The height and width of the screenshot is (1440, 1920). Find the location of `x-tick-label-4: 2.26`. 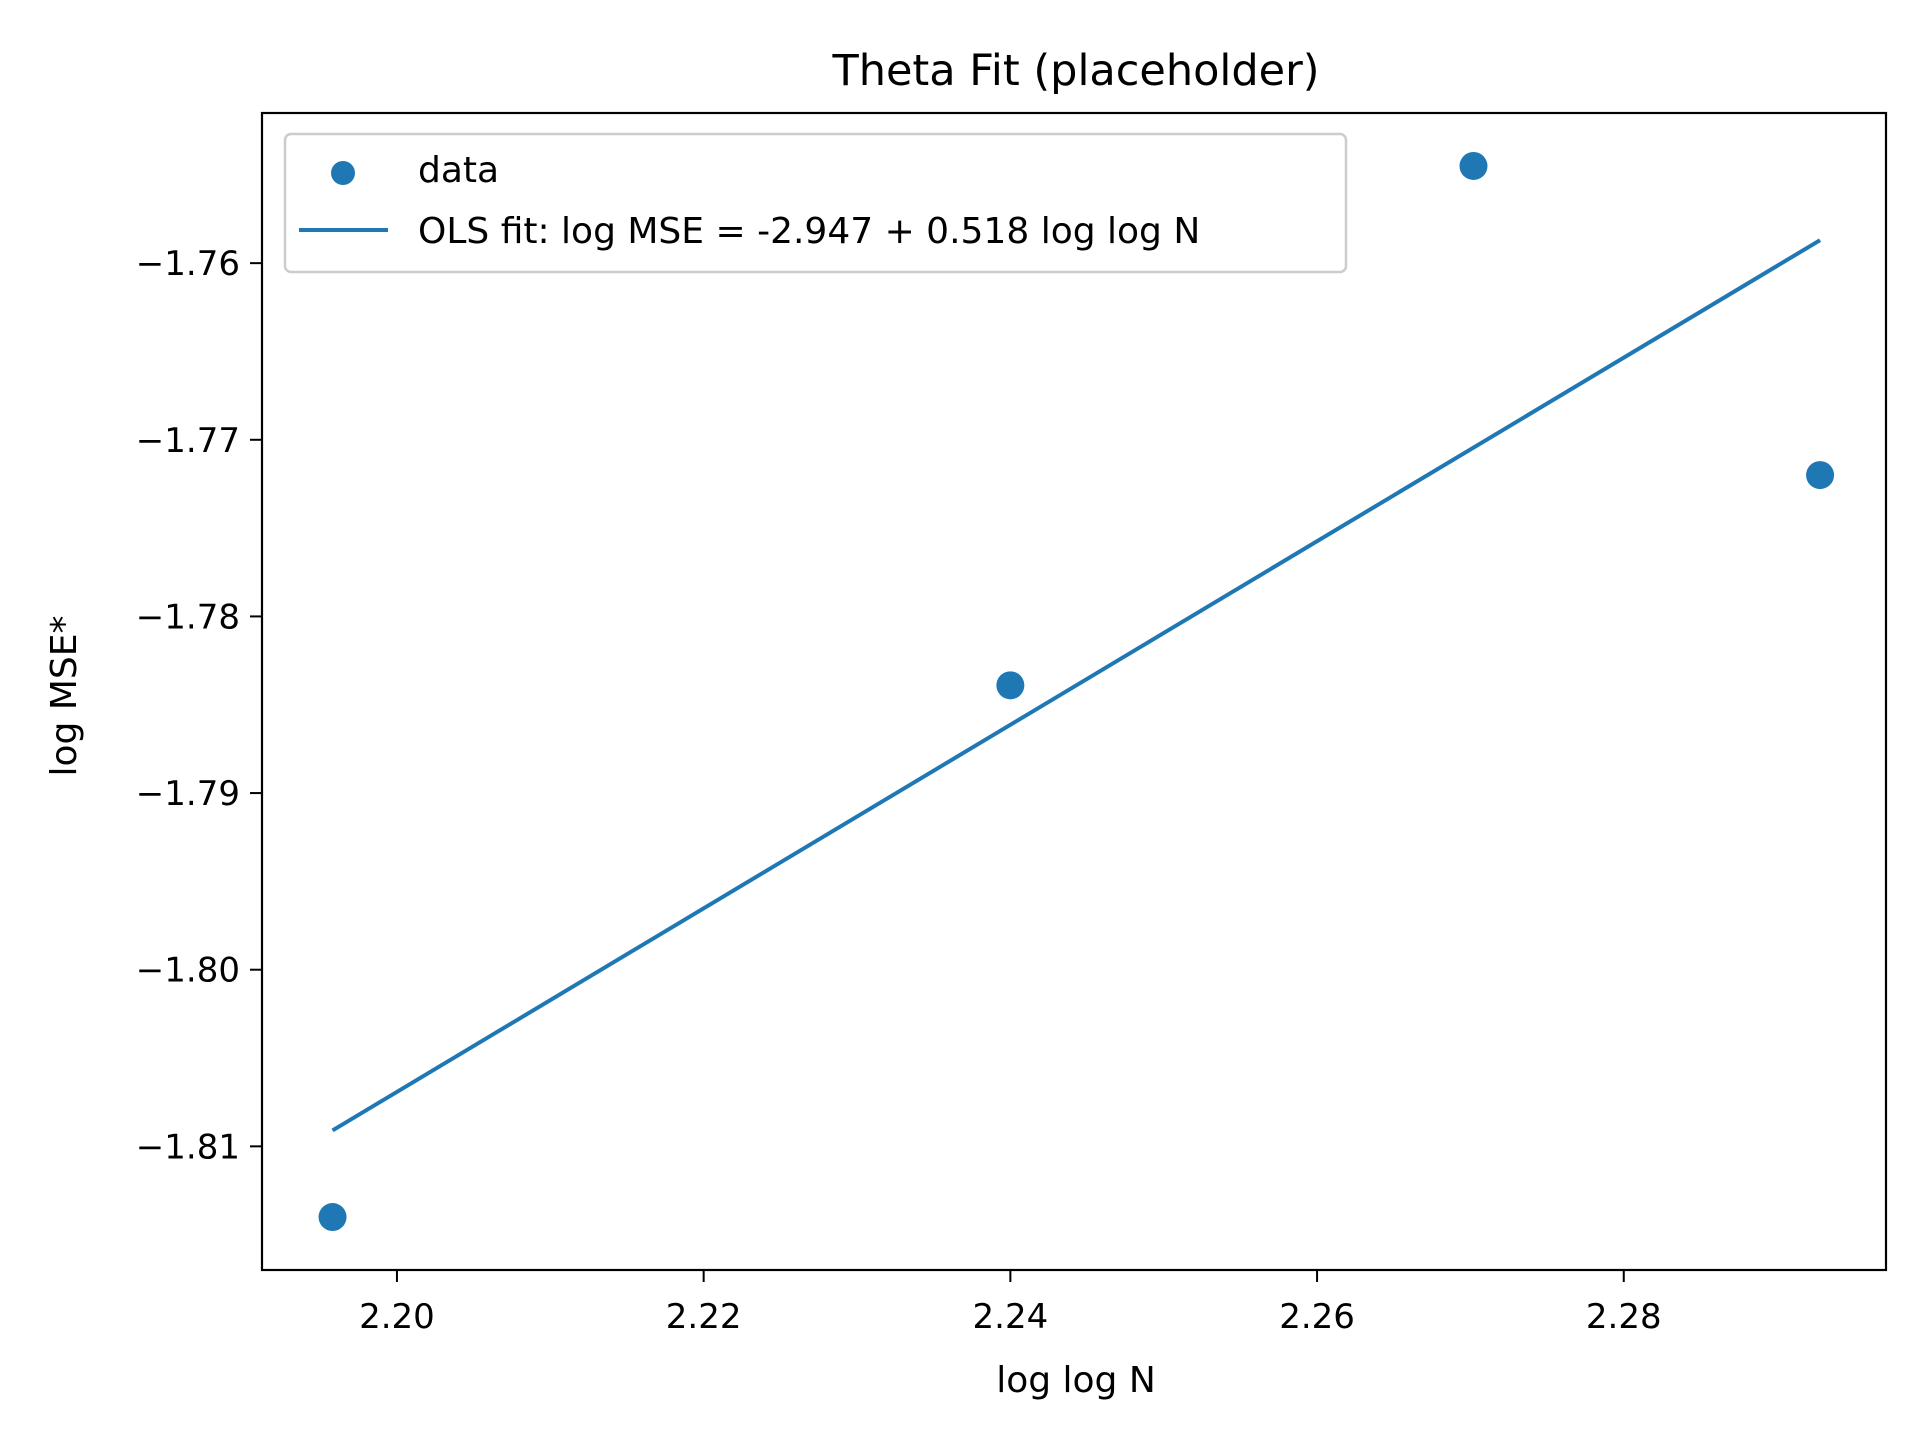

x-tick-label-4: 2.26 is located at coordinates (1317, 1317).